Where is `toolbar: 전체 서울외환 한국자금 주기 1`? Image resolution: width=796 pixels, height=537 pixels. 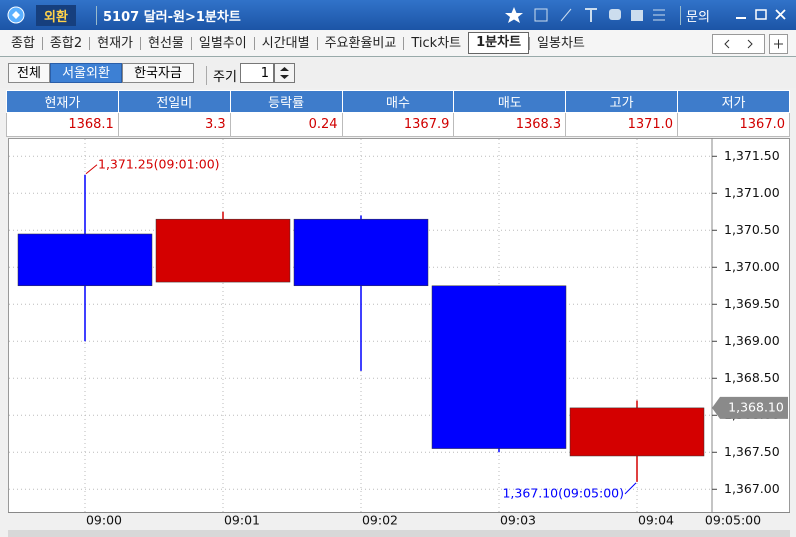
toolbar: 전체 서울외환 한국자금 주기 1 is located at coordinates (398, 73).